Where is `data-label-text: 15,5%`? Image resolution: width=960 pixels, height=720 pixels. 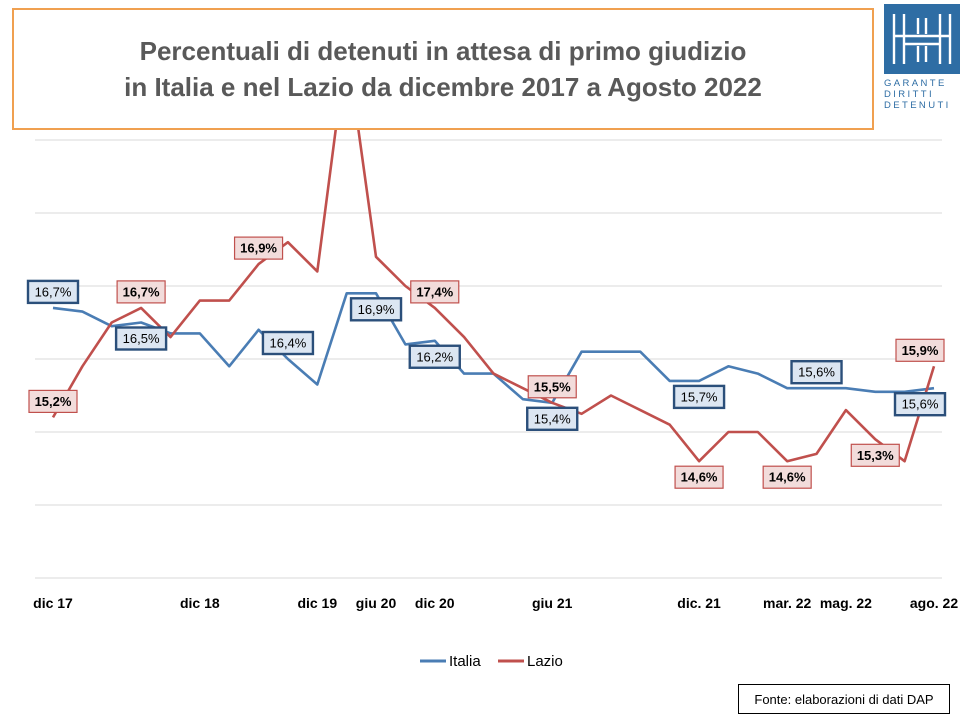
data-label-text: 15,5% is located at coordinates (552, 386).